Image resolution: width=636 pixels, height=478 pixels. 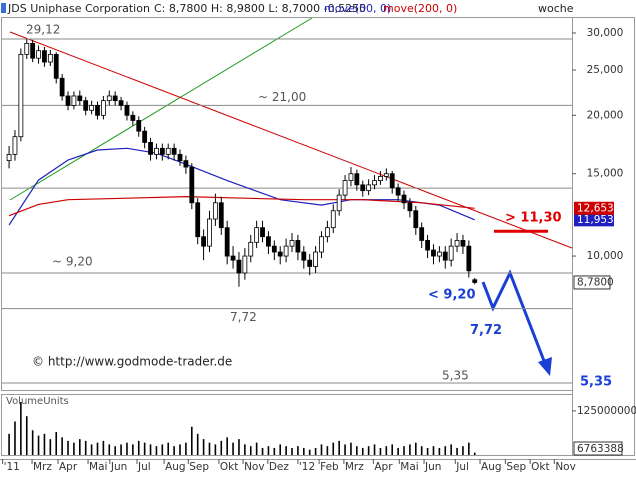 What do you see at coordinates (605, 174) in the screenshot?
I see `y-tick-label: 15,000` at bounding box center [605, 174].